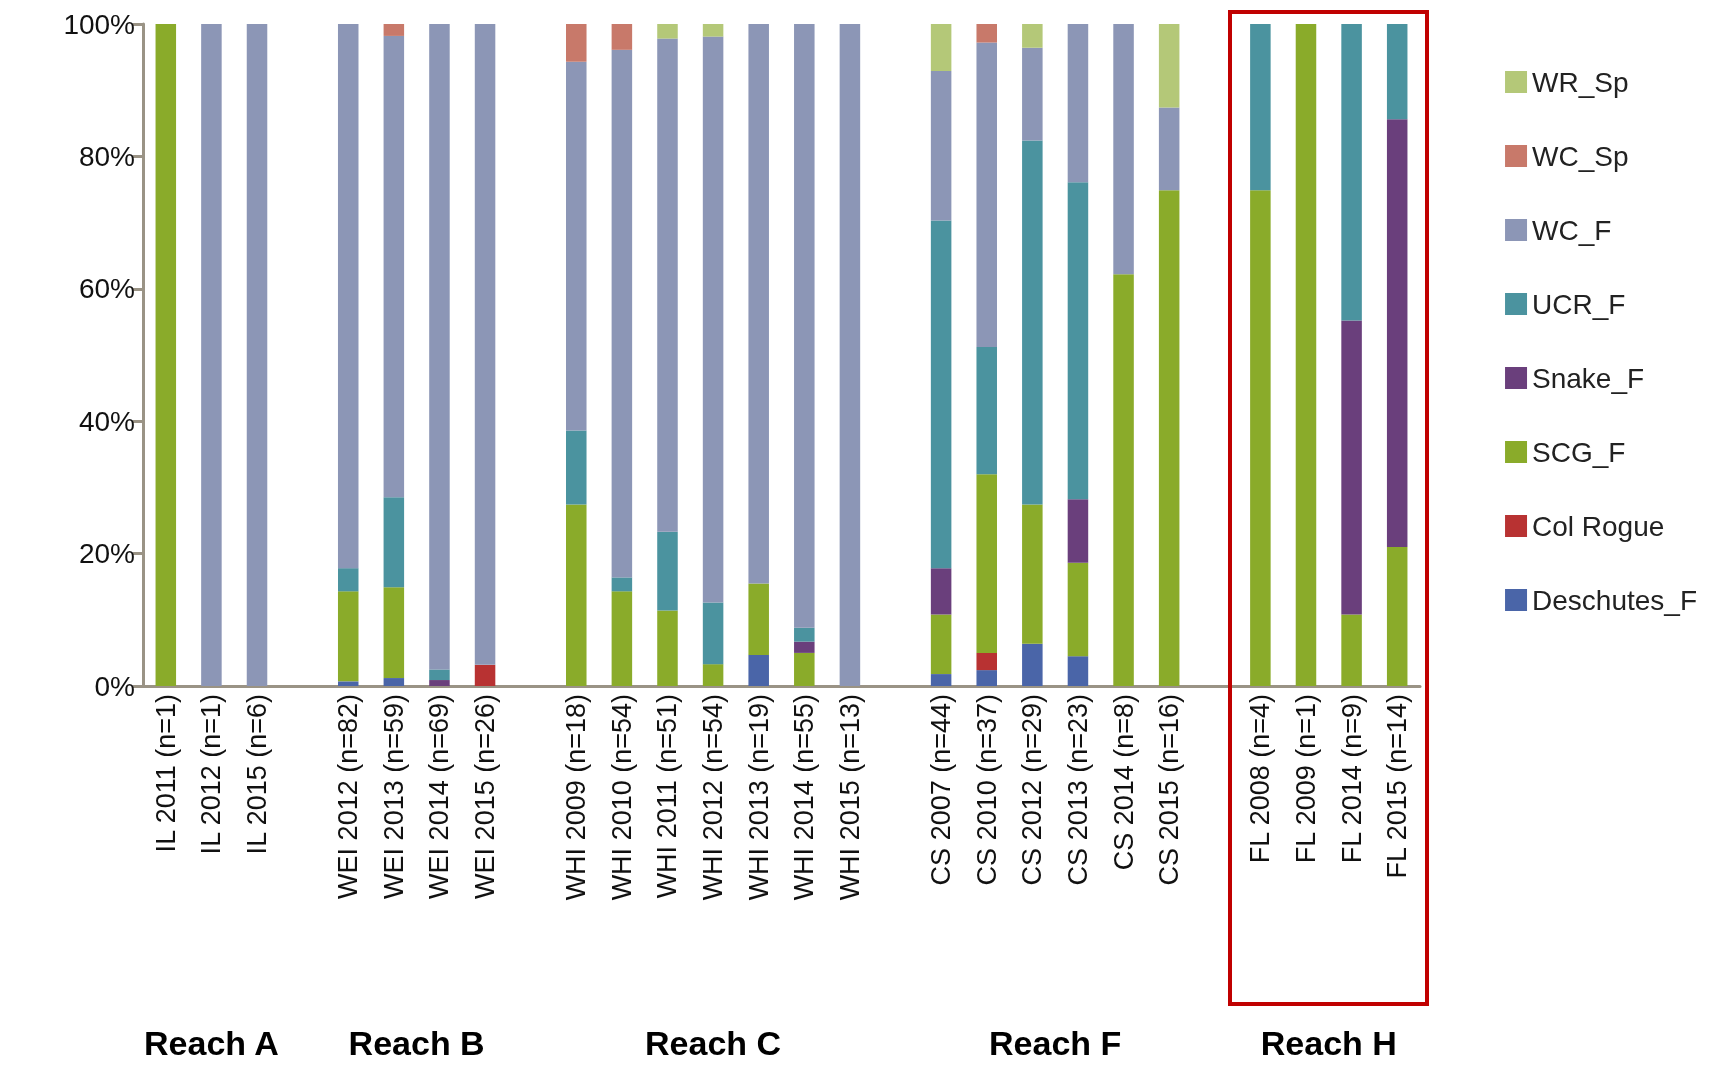  Describe the element at coordinates (758, 797) in the screenshot. I see `x-tick-label: WHI 2013 (n=19)` at that location.